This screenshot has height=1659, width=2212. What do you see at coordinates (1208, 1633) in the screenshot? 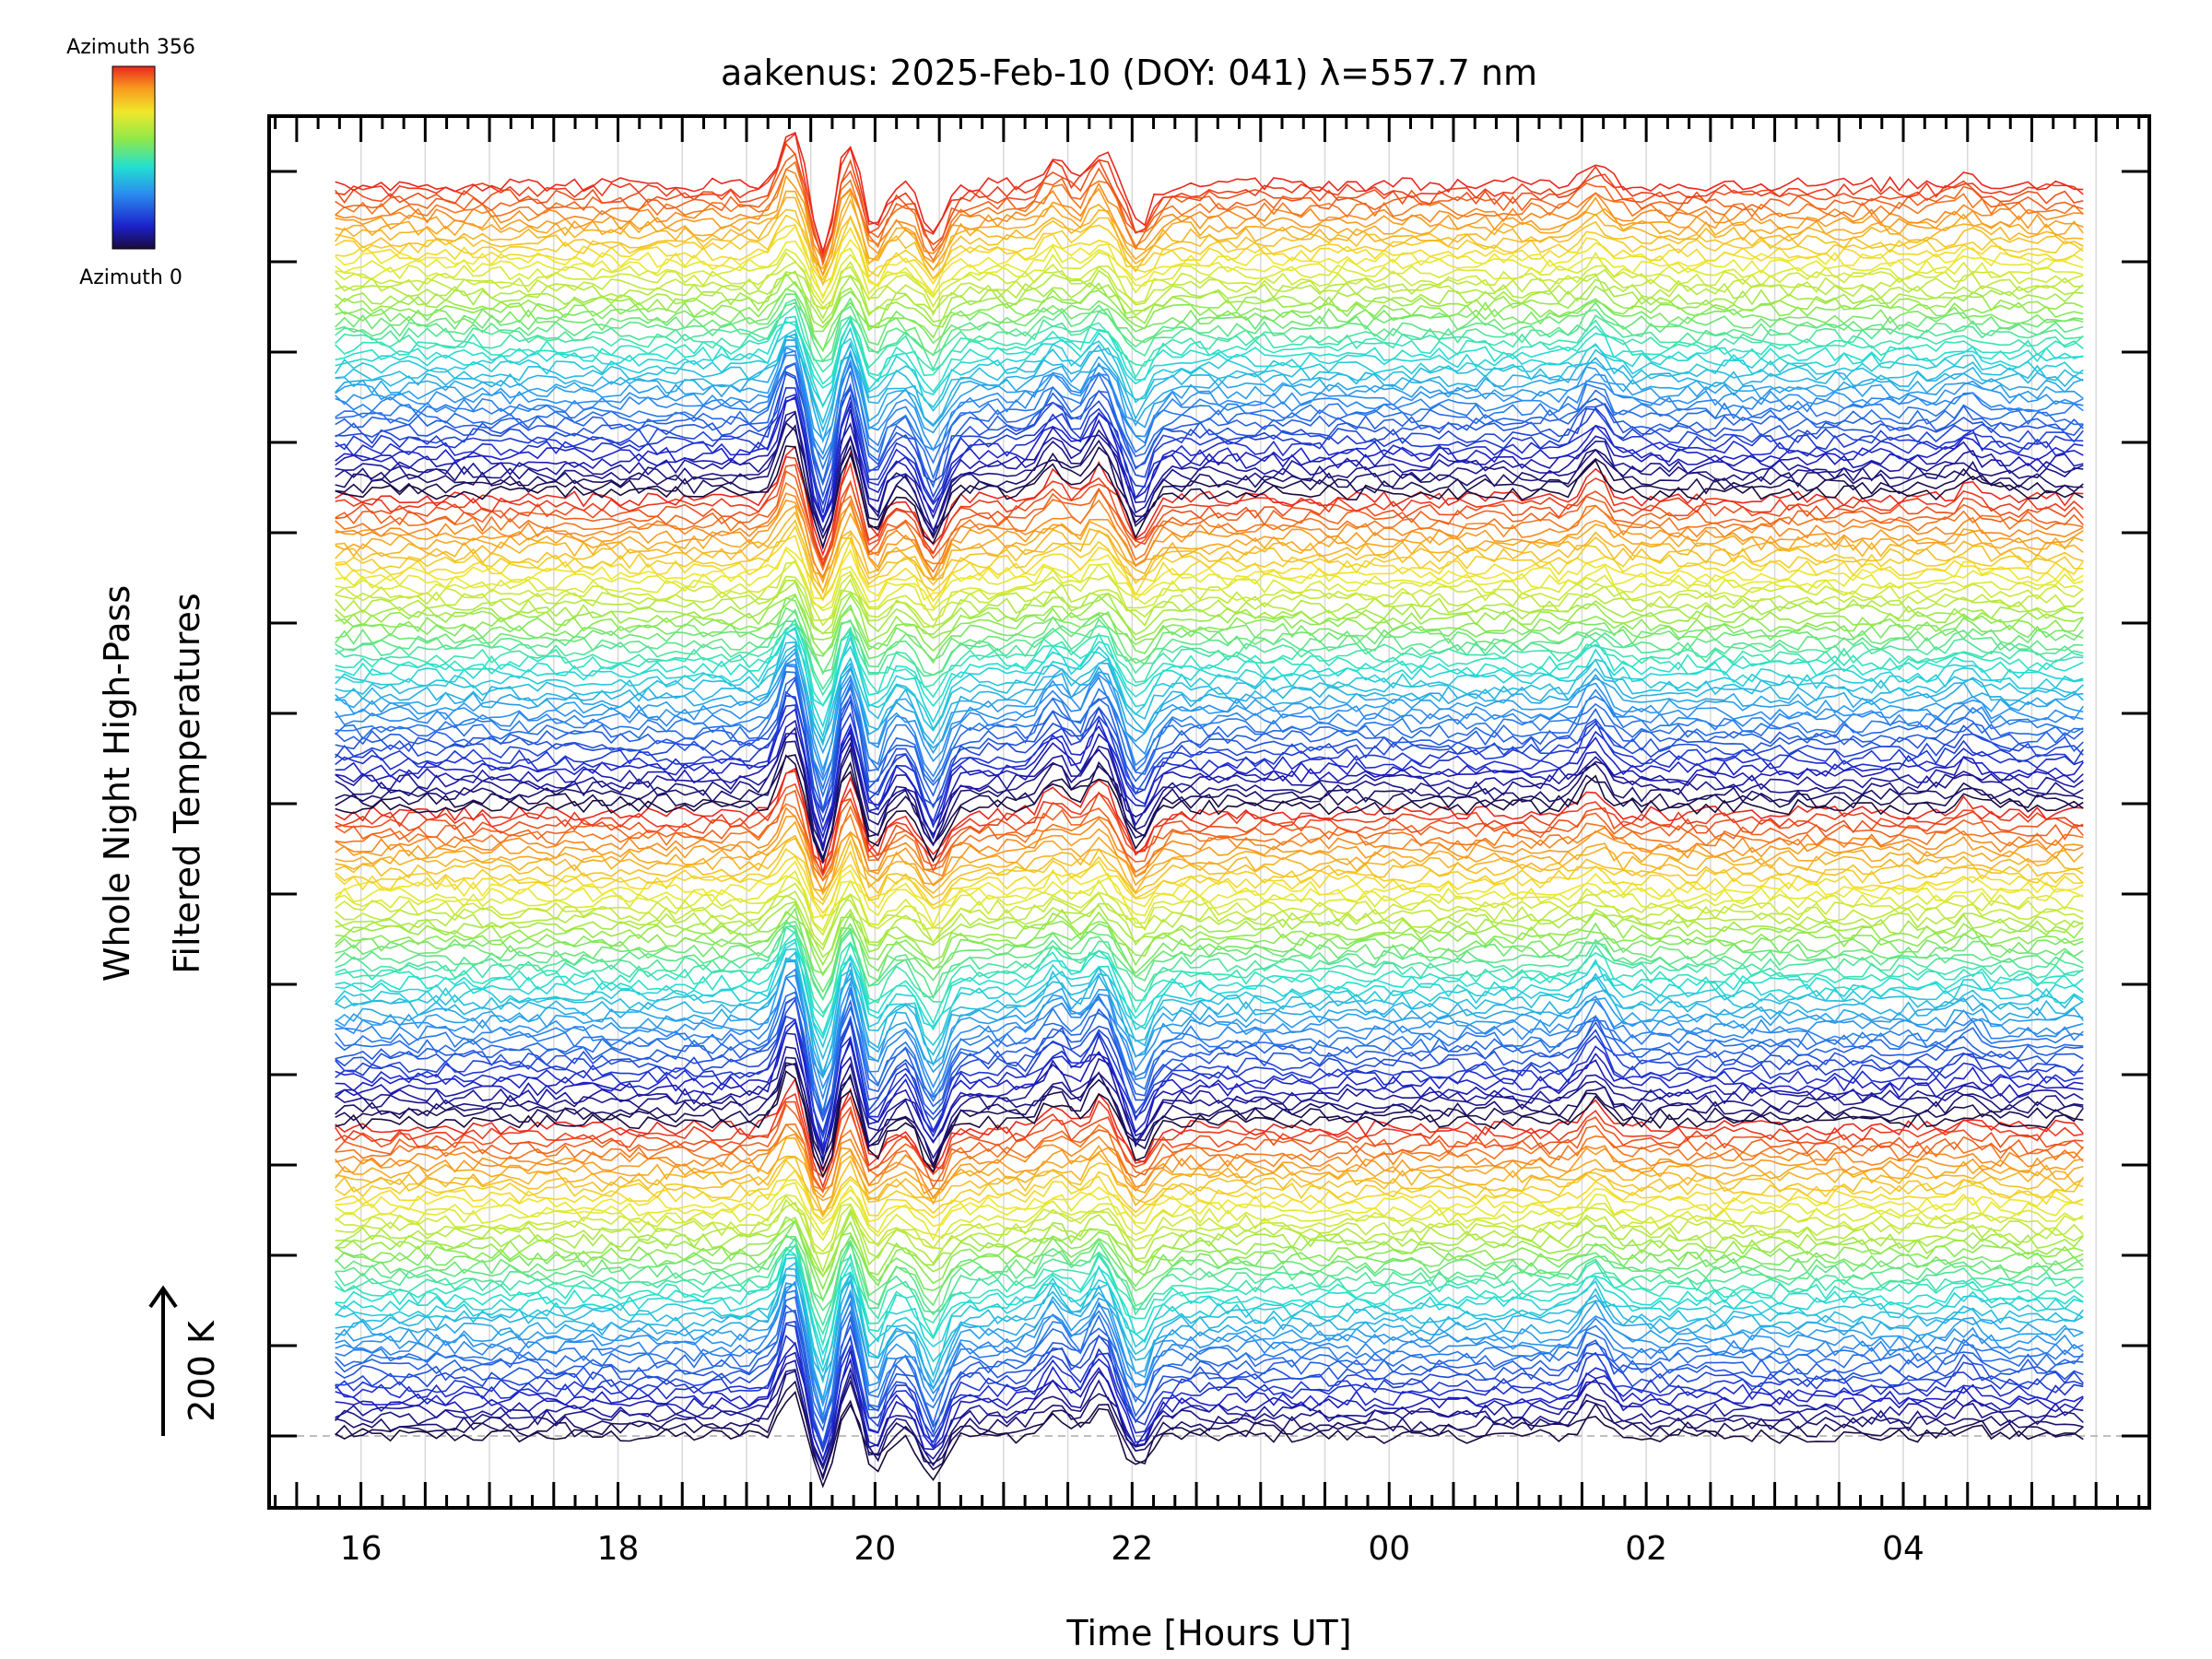
I see `x-axis-label: Time [Hours UT]` at bounding box center [1208, 1633].